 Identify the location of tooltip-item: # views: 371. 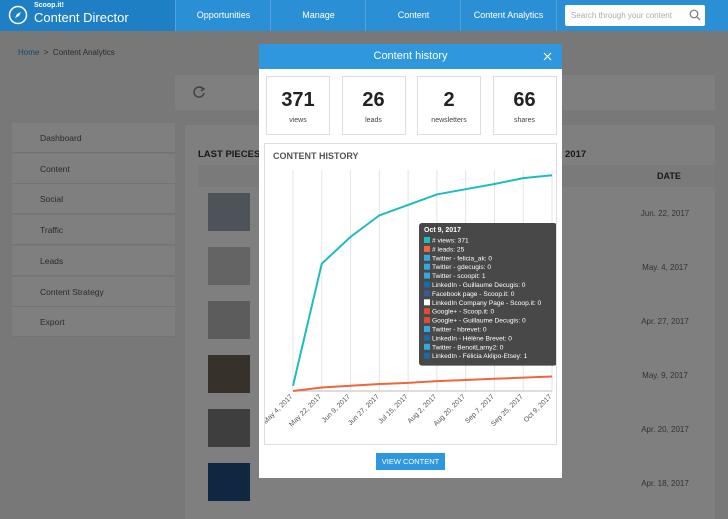
(450, 241).